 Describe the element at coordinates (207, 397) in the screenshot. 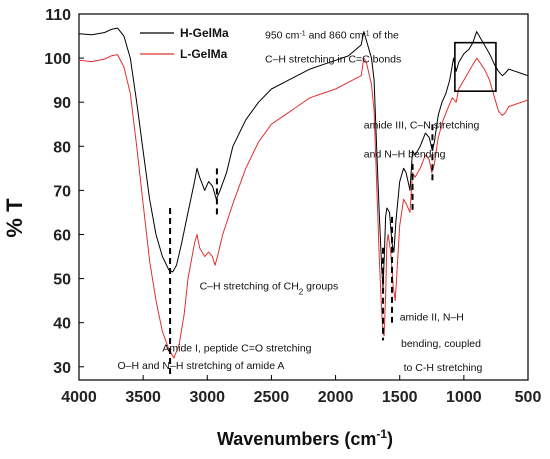

I see `x-tick-label: 3000` at that location.